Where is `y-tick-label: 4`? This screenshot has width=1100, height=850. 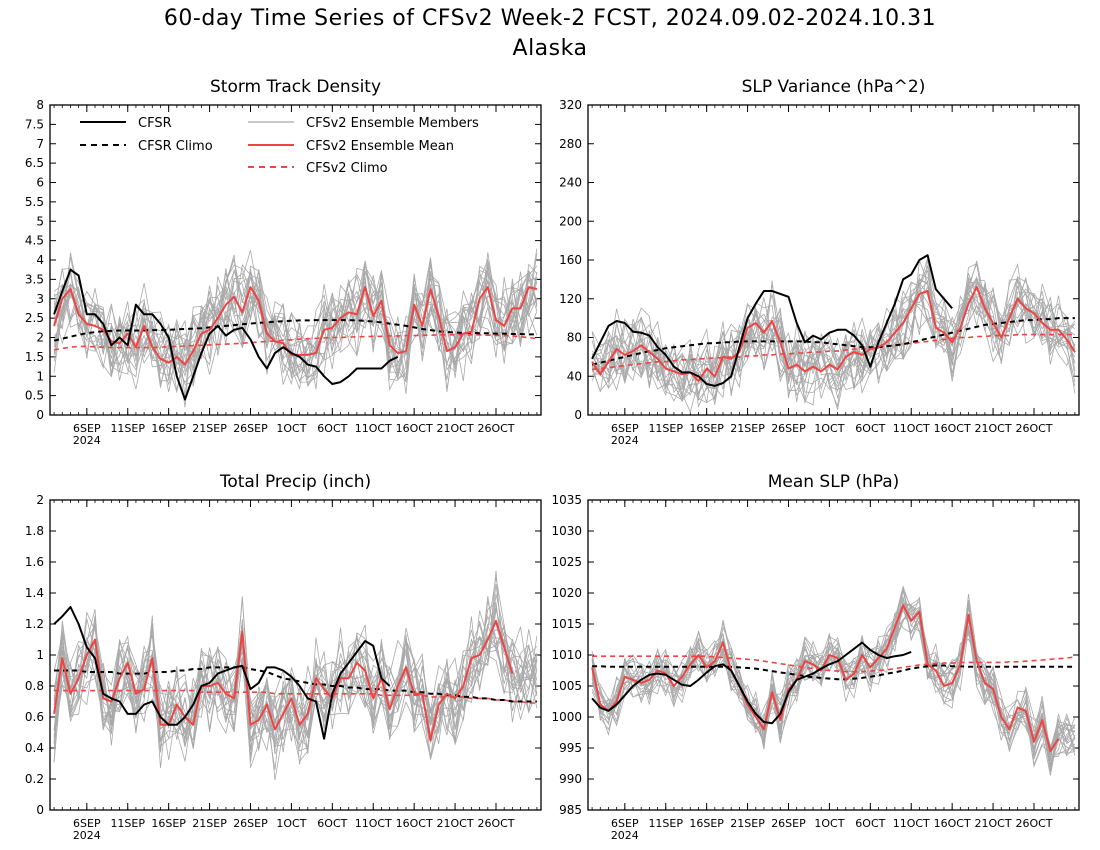
y-tick-label: 4 is located at coordinates (40, 260).